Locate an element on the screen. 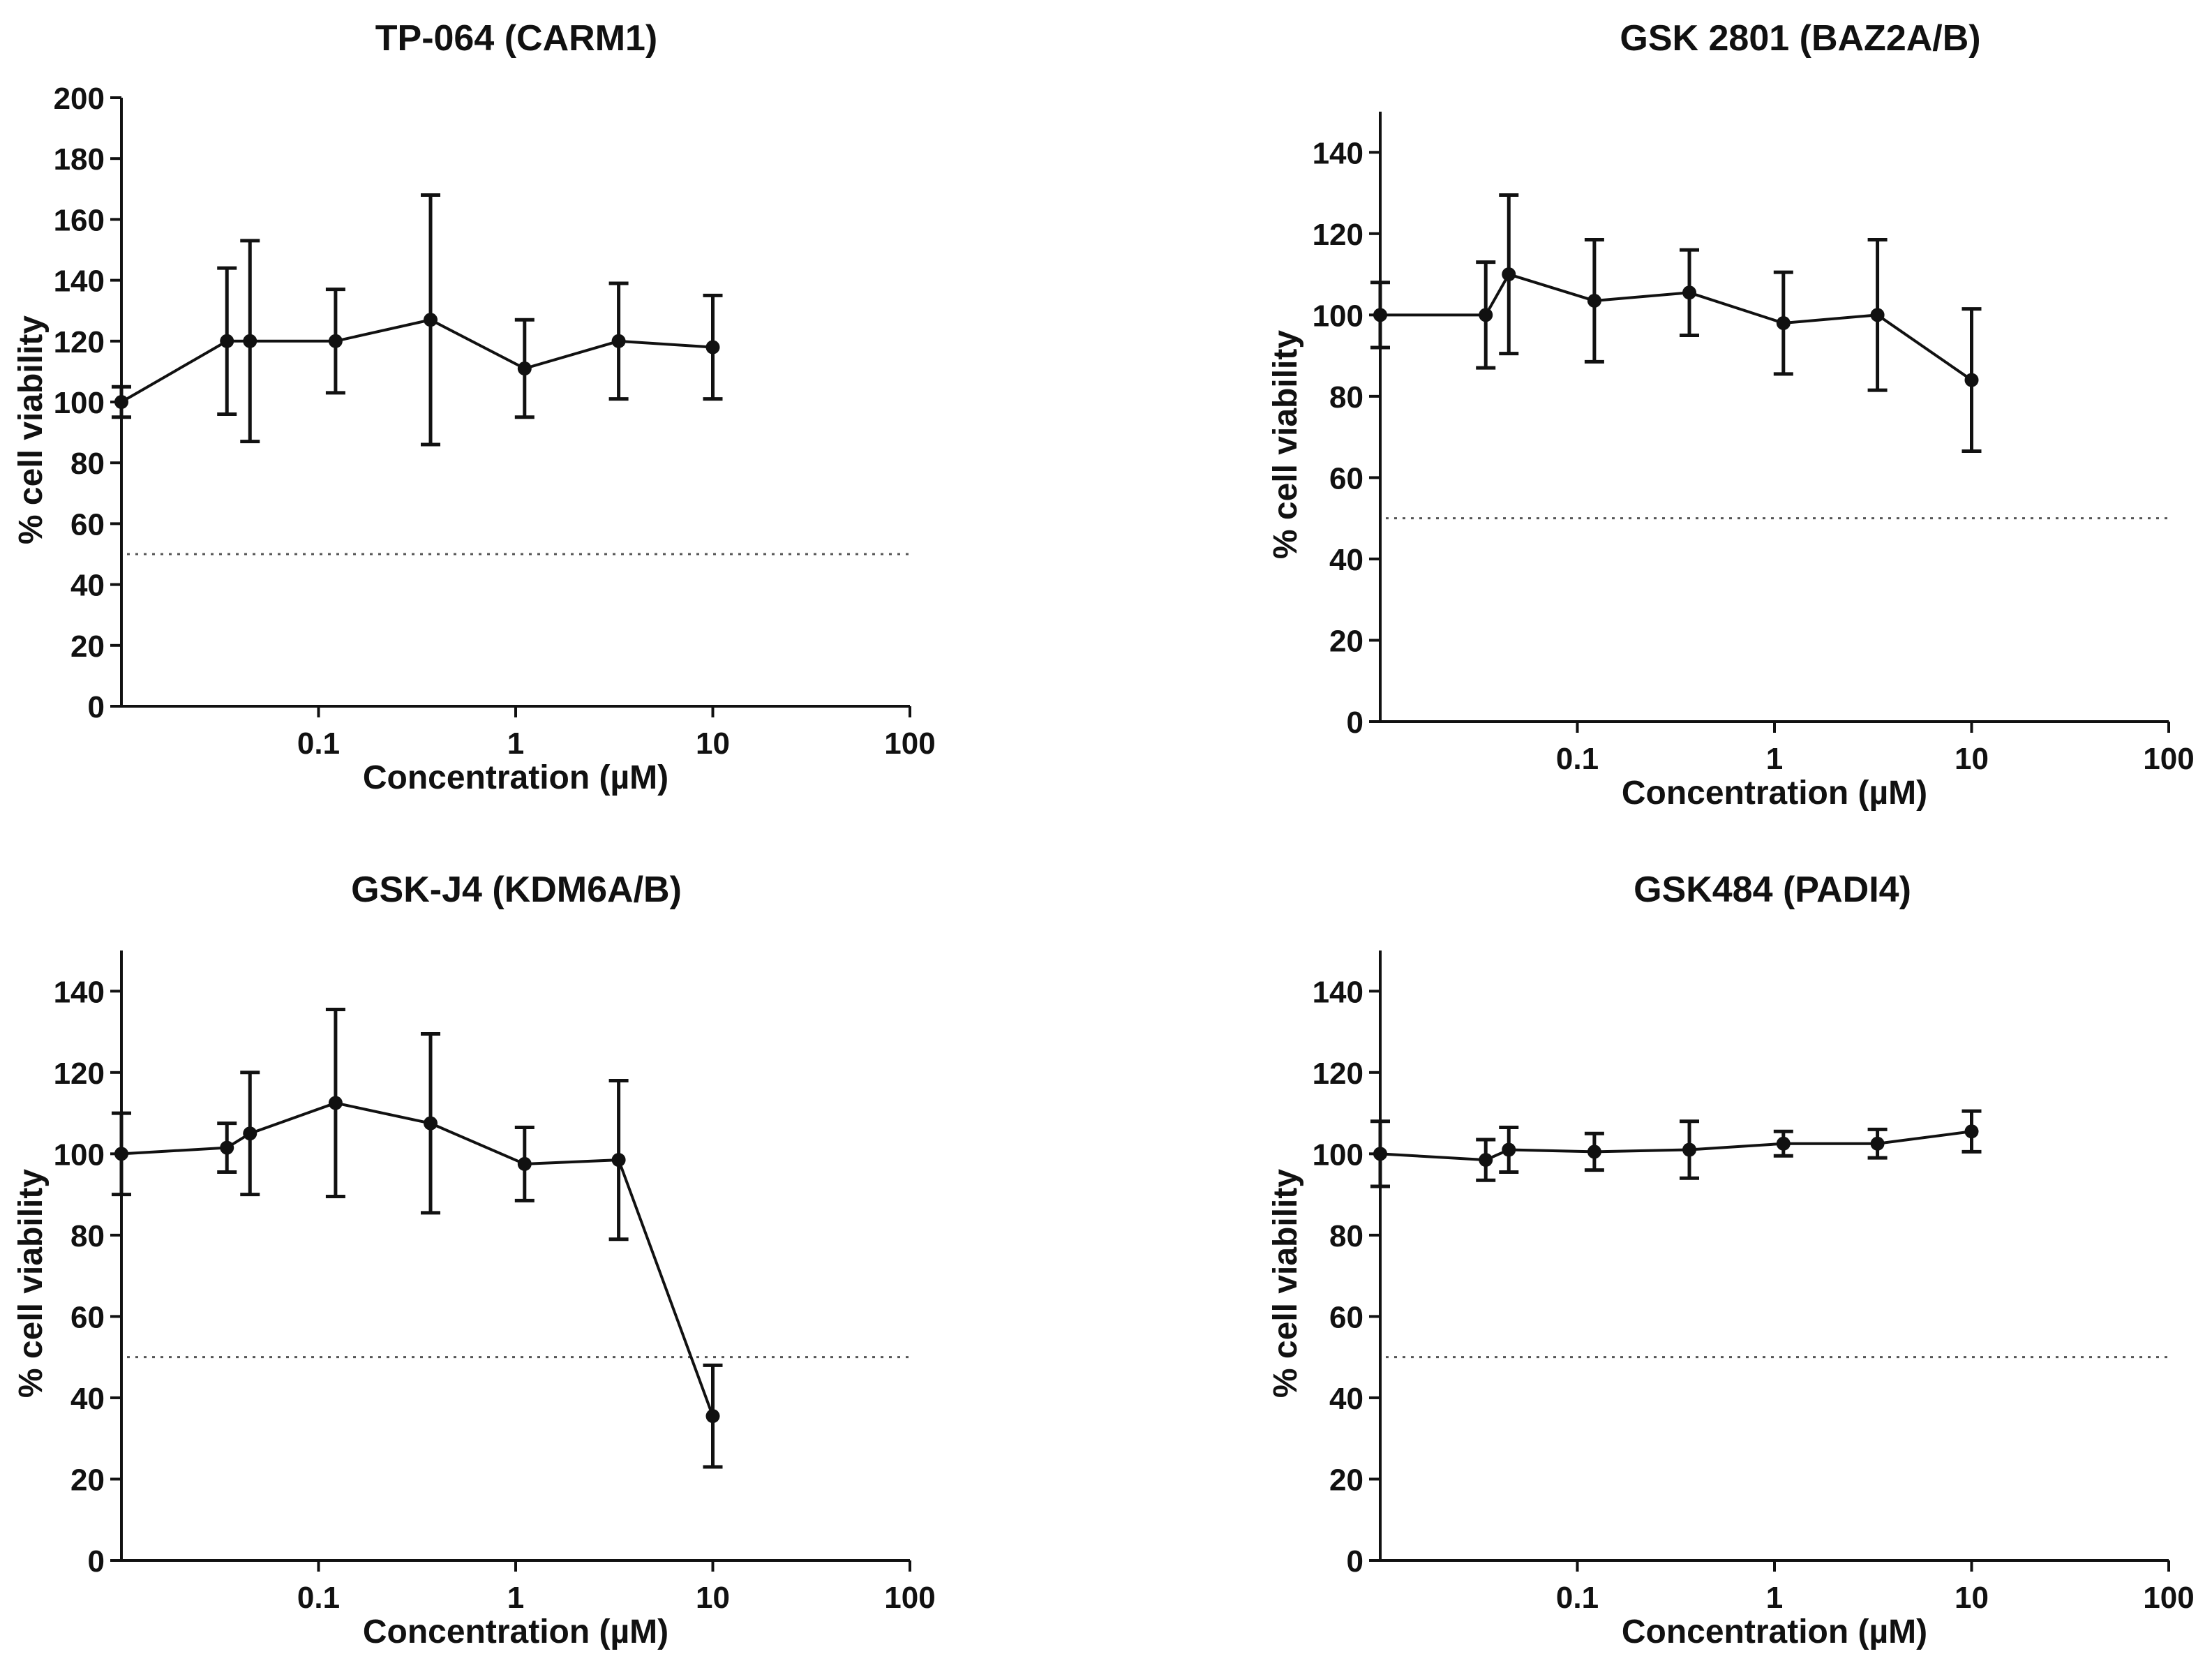 The width and height of the screenshot is (2212, 1670). y-tick-label: 180 is located at coordinates (79, 159).